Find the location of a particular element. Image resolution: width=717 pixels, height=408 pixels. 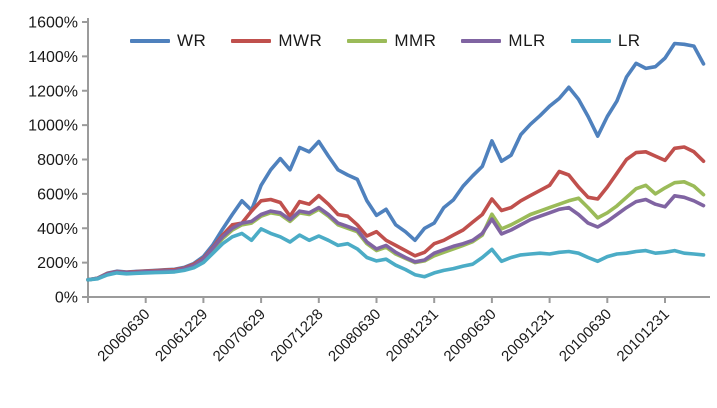

y-tick-label: 1400% is located at coordinates (53, 57).